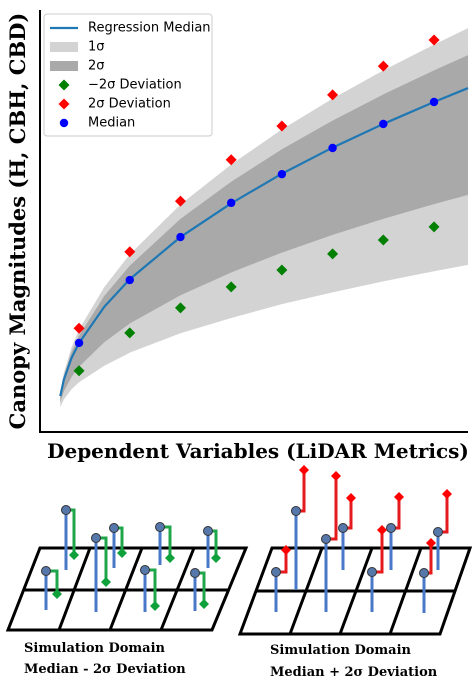 Image resolution: width=472 pixels, height=678 pixels. I want to click on legend-label: 2σ, so click(96, 66).